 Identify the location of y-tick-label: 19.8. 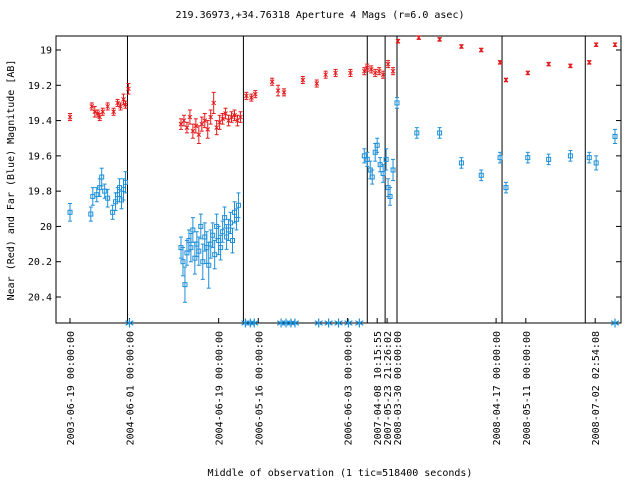
(40, 192).